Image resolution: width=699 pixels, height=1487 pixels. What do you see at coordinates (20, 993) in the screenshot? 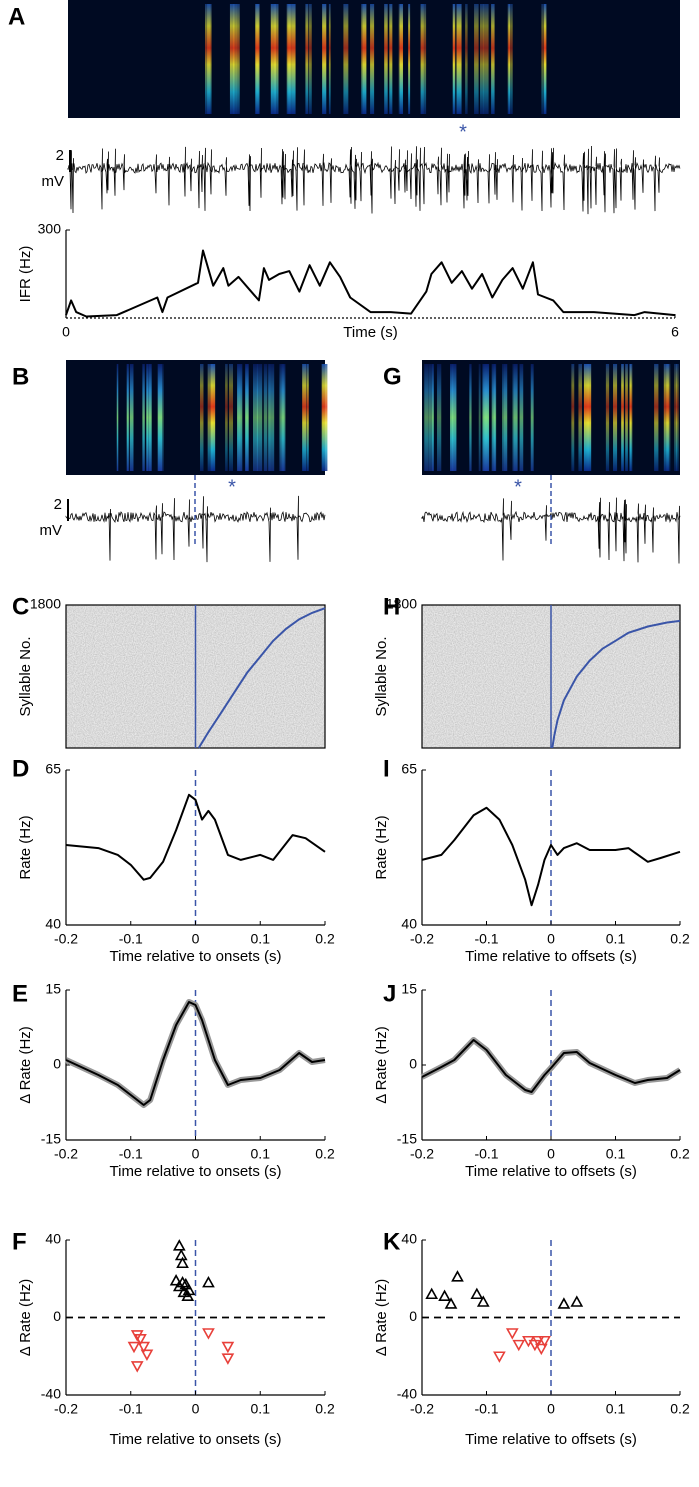
I see `panel-letter: E` at bounding box center [20, 993].